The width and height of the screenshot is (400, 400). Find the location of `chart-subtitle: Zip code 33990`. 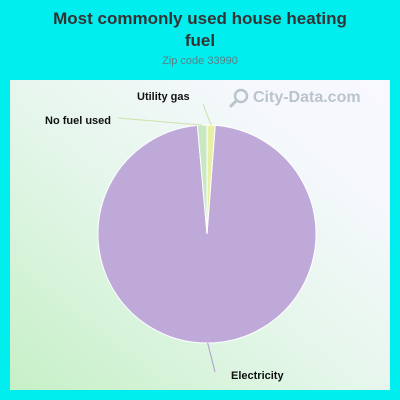

chart-subtitle: Zip code 33990 is located at coordinates (200, 61).